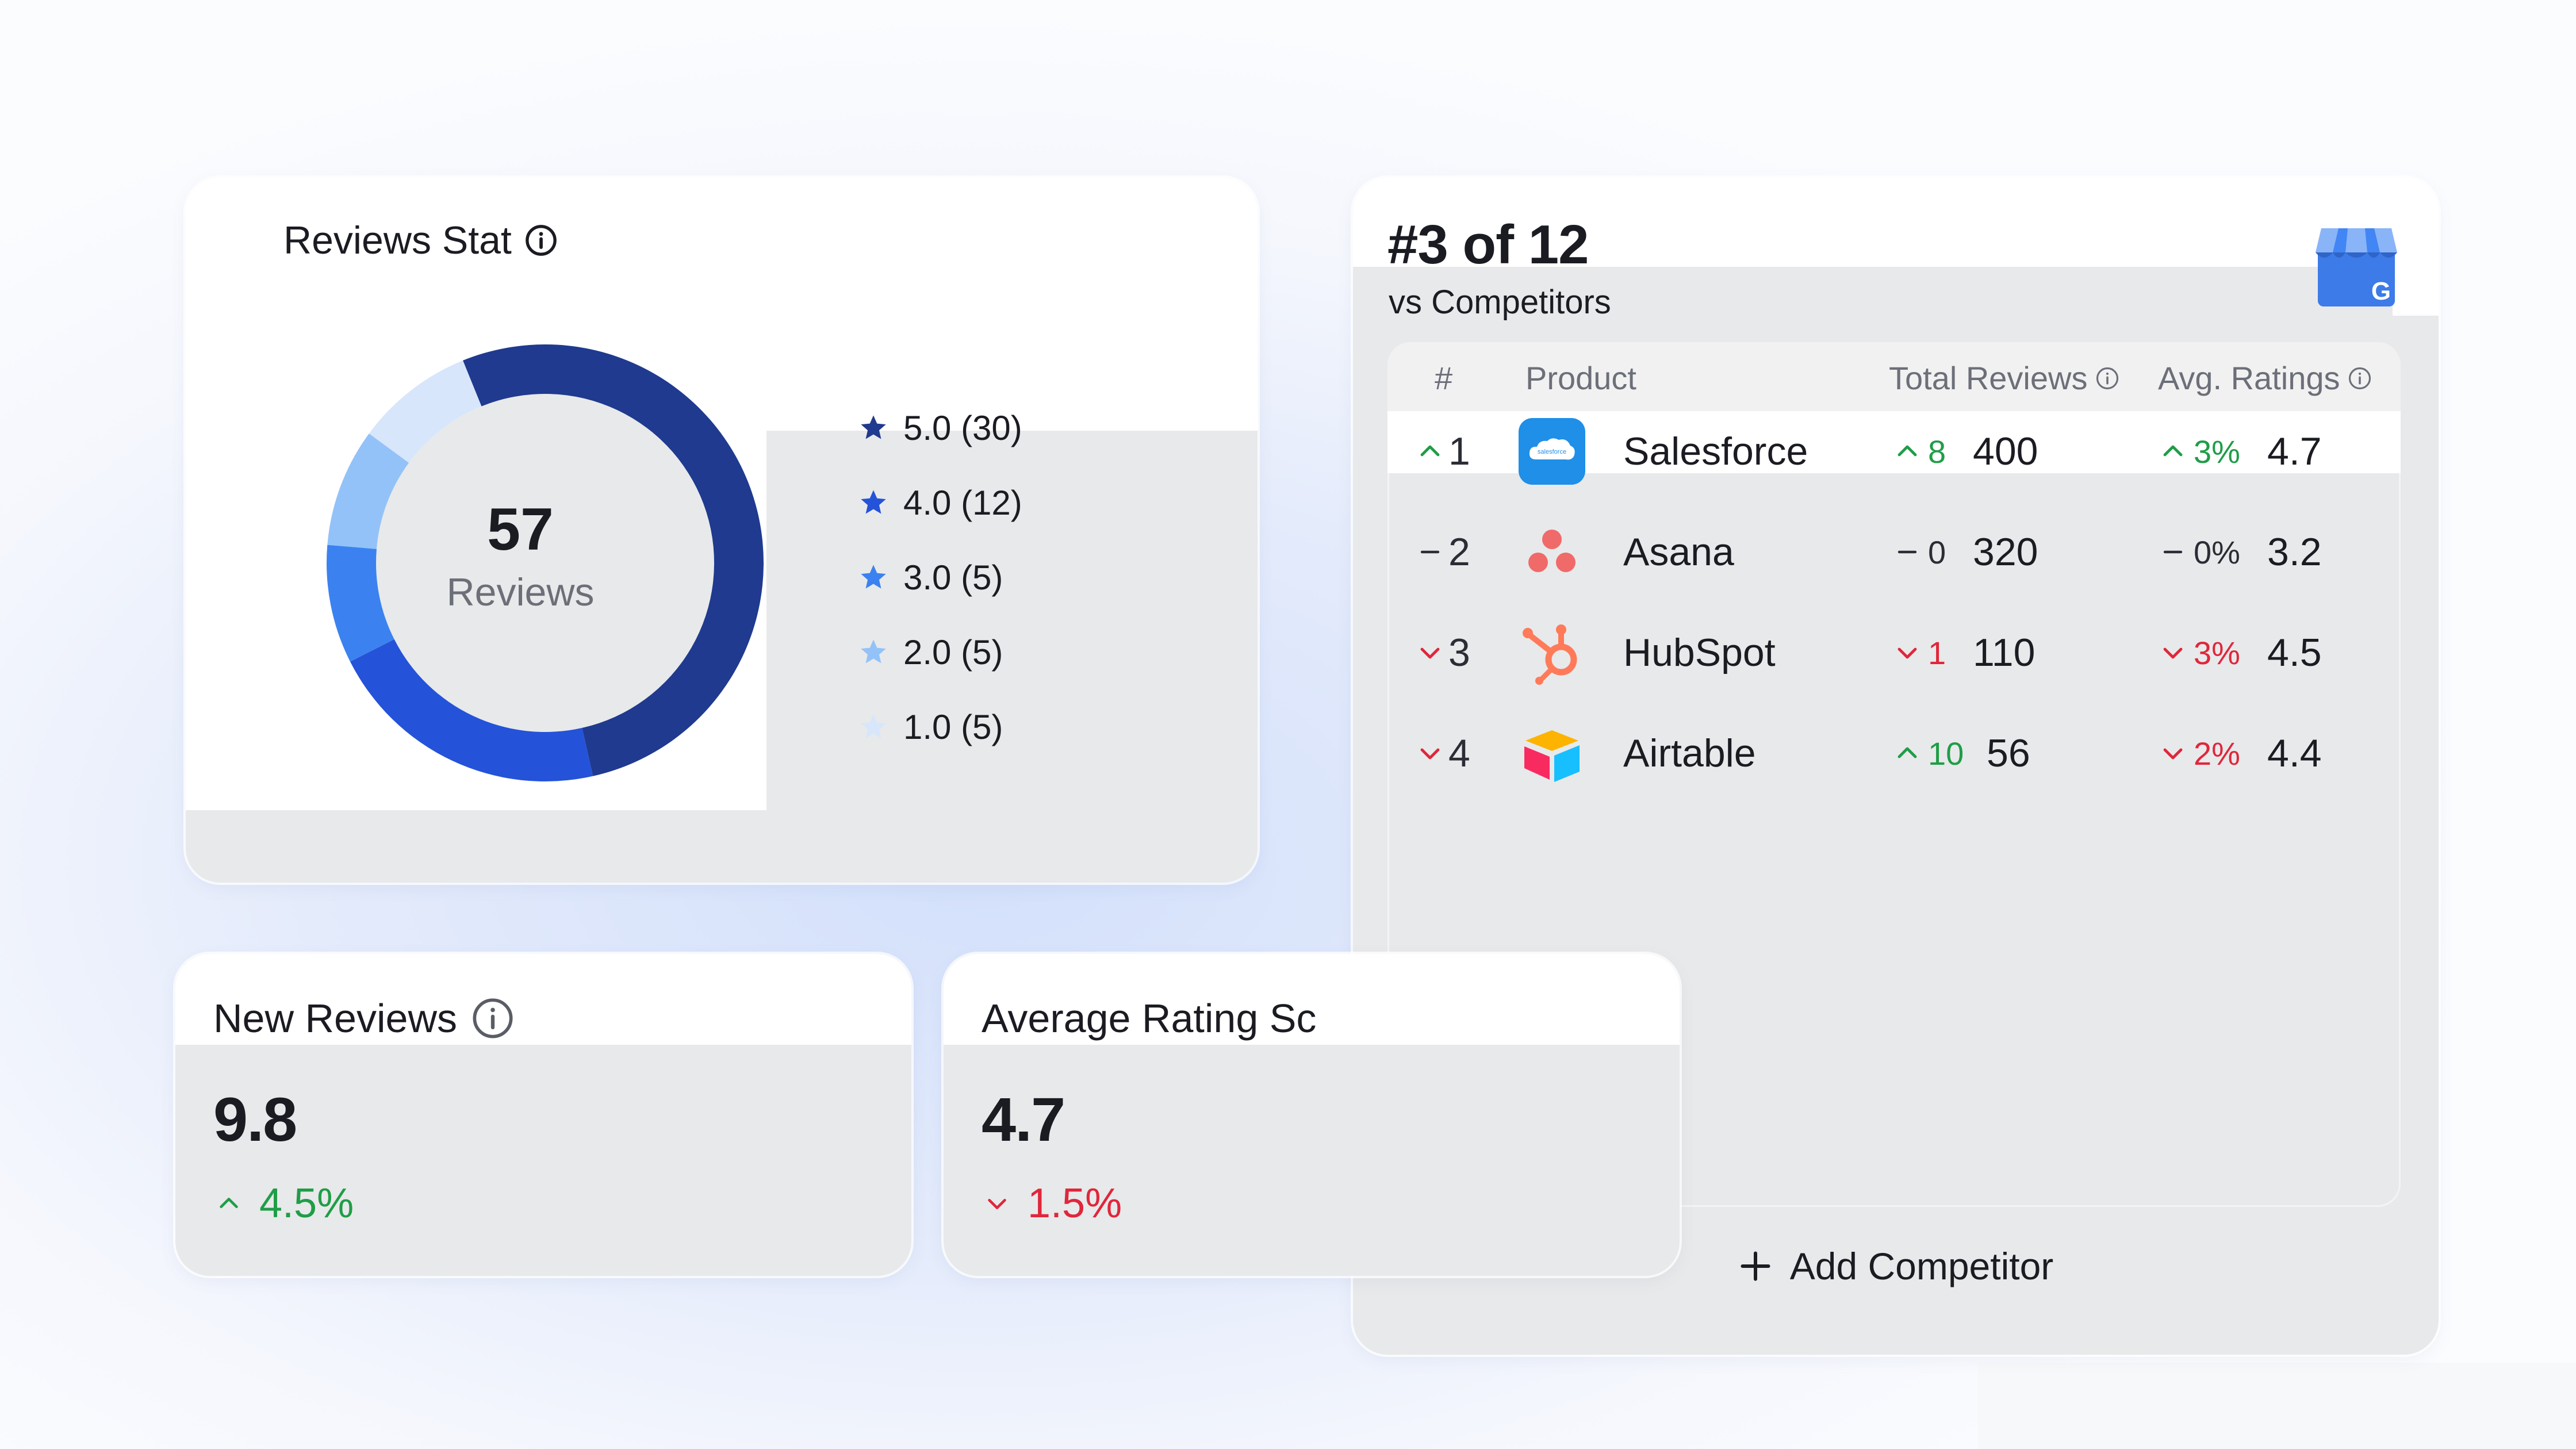  Describe the element at coordinates (2004, 652) in the screenshot. I see `total-reviews-value: 110` at that location.